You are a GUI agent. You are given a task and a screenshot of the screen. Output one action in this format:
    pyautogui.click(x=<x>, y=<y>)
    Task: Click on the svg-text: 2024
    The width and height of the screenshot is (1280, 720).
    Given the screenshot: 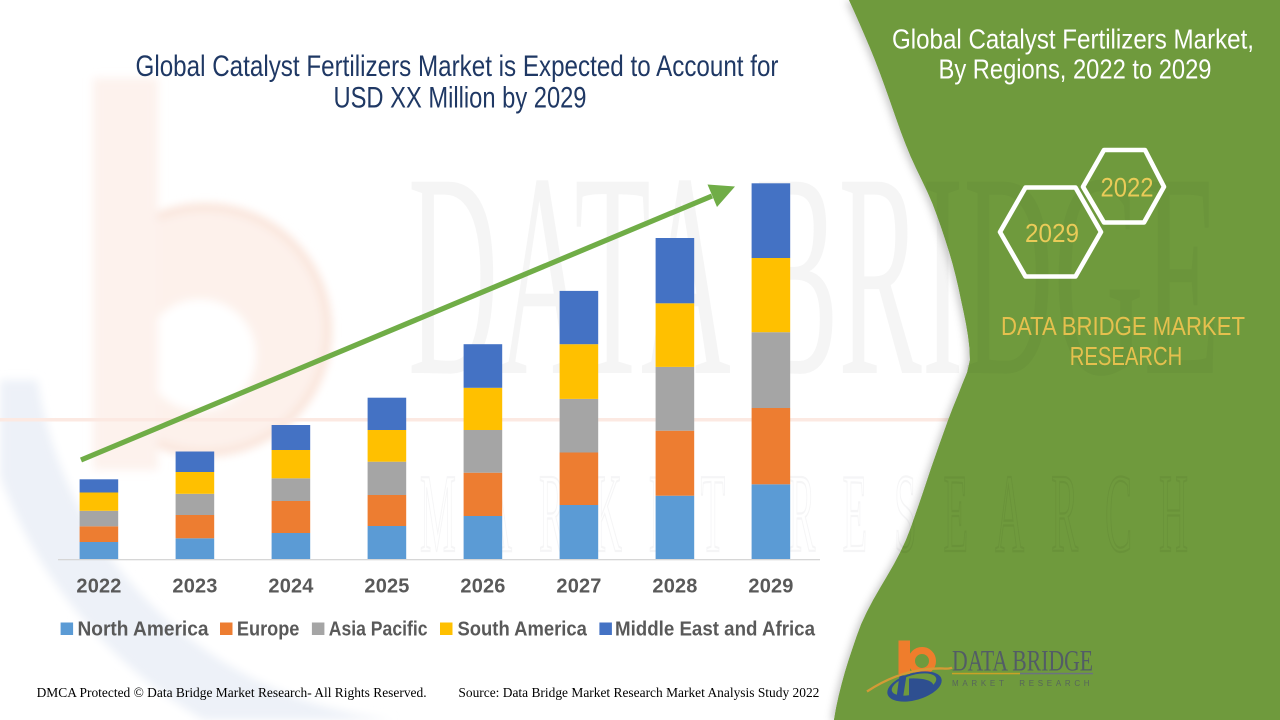 What is the action you would take?
    pyautogui.click(x=291, y=587)
    